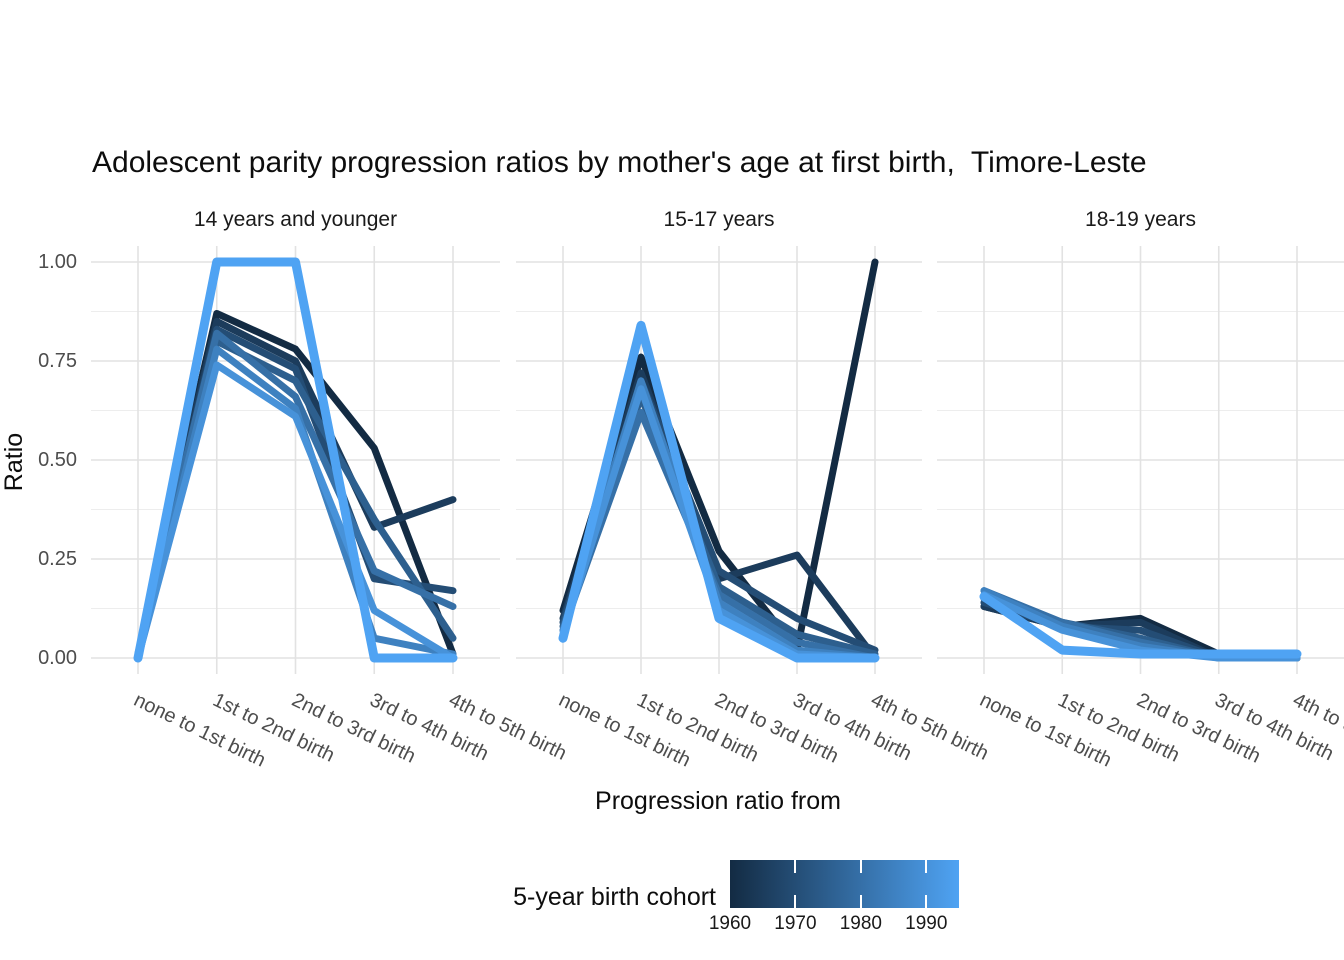 This screenshot has height=960, width=1344. Describe the element at coordinates (719, 219) in the screenshot. I see `facet-strip-label: 15-17 years` at that location.